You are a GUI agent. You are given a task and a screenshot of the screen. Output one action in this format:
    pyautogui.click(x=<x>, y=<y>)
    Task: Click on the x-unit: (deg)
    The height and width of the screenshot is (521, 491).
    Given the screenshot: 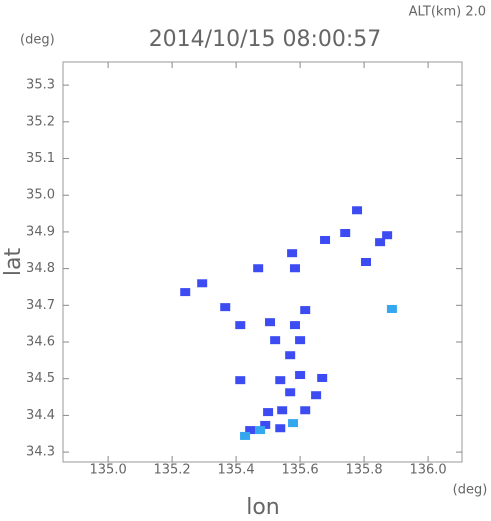 What is the action you would take?
    pyautogui.click(x=470, y=490)
    